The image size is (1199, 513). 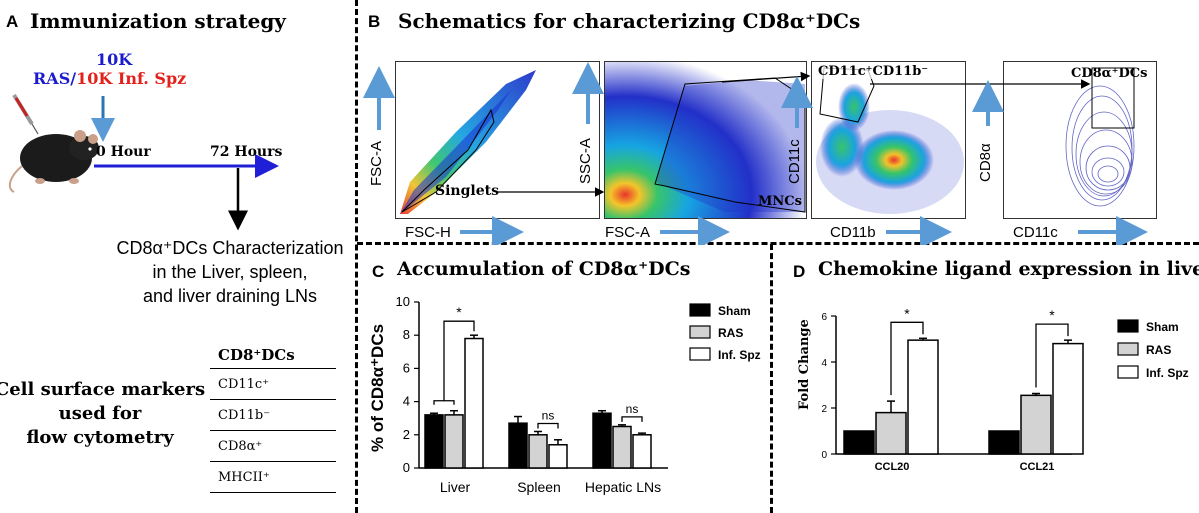 I want to click on plot4-ylabel: CD8α, so click(x=985, y=162).